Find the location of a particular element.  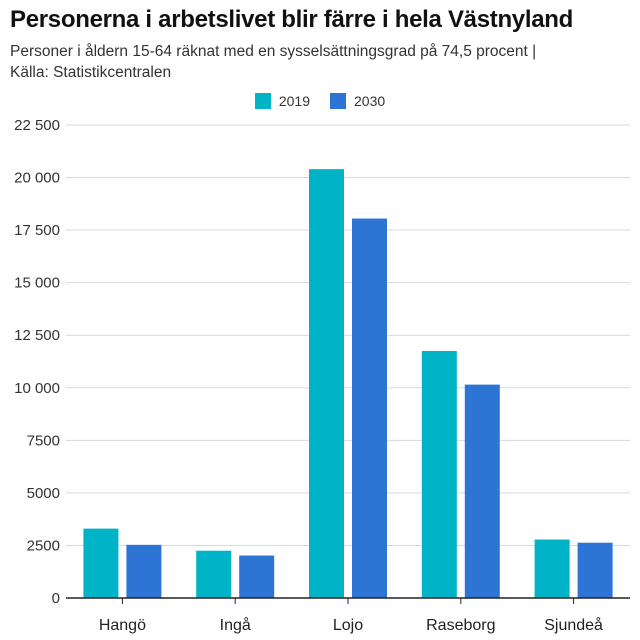

legend-swatch-2019 is located at coordinates (262, 101).